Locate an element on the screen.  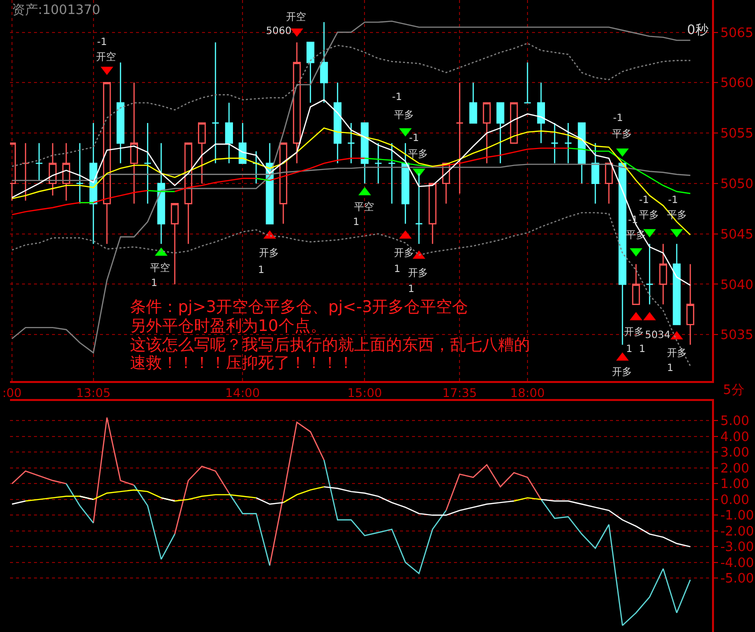
x-tick-label: 18:00 is located at coordinates (527, 393).